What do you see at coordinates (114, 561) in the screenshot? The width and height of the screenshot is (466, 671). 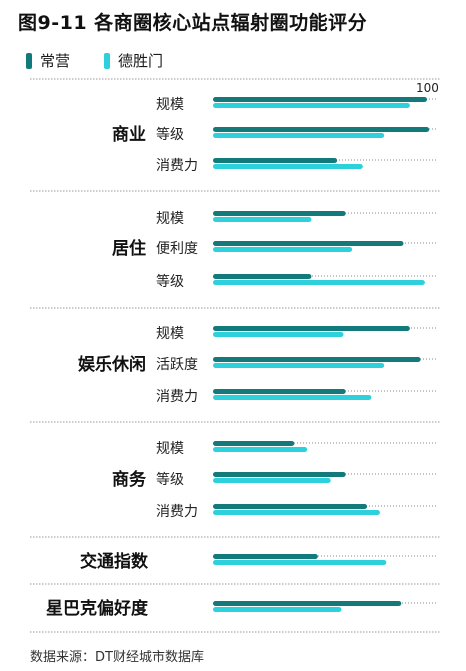 I see `group-label: 交通指数` at bounding box center [114, 561].